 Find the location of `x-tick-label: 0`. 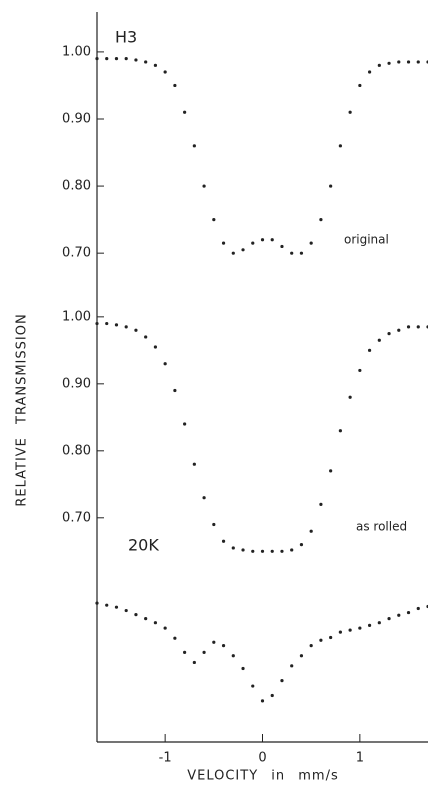

x-tick-label: 0 is located at coordinates (262, 758).